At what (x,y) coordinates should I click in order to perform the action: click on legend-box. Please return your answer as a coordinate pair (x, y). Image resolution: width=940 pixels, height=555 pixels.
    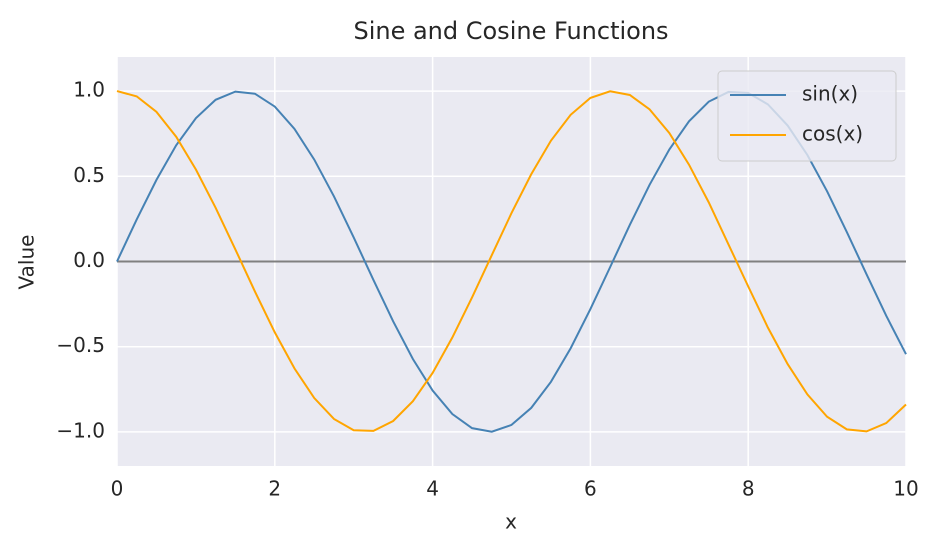
    Looking at the image, I should click on (807, 116).